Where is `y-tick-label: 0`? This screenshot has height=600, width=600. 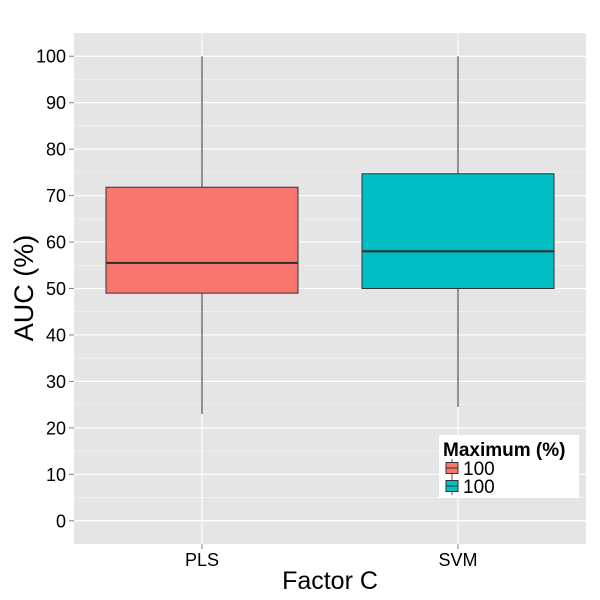
y-tick-label: 0 is located at coordinates (61, 521).